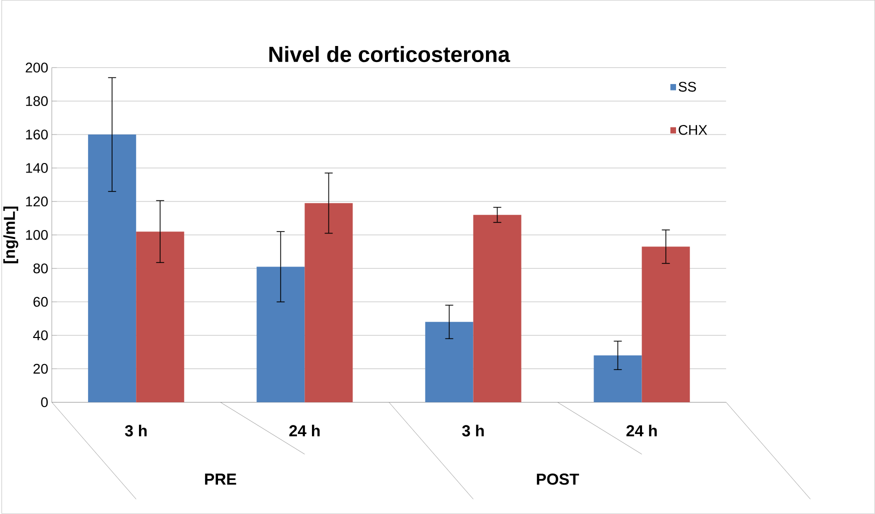 This screenshot has width=875, height=514. What do you see at coordinates (37, 67) in the screenshot?
I see `y-tick-label: 200` at bounding box center [37, 67].